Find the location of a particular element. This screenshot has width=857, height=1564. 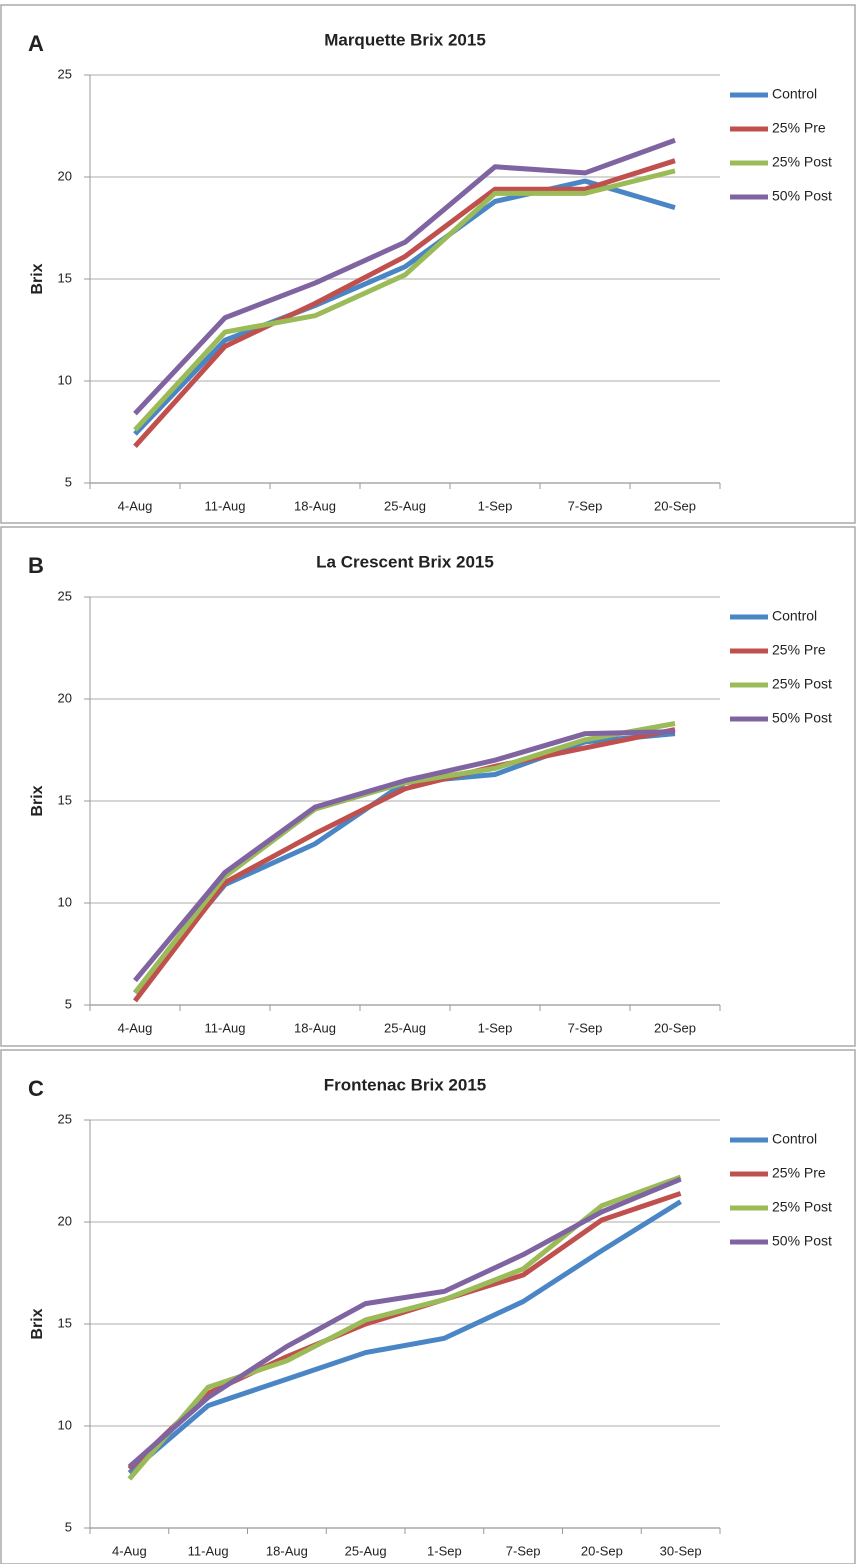

chart-title: Frontenac Brix 2015 is located at coordinates (405, 1084).